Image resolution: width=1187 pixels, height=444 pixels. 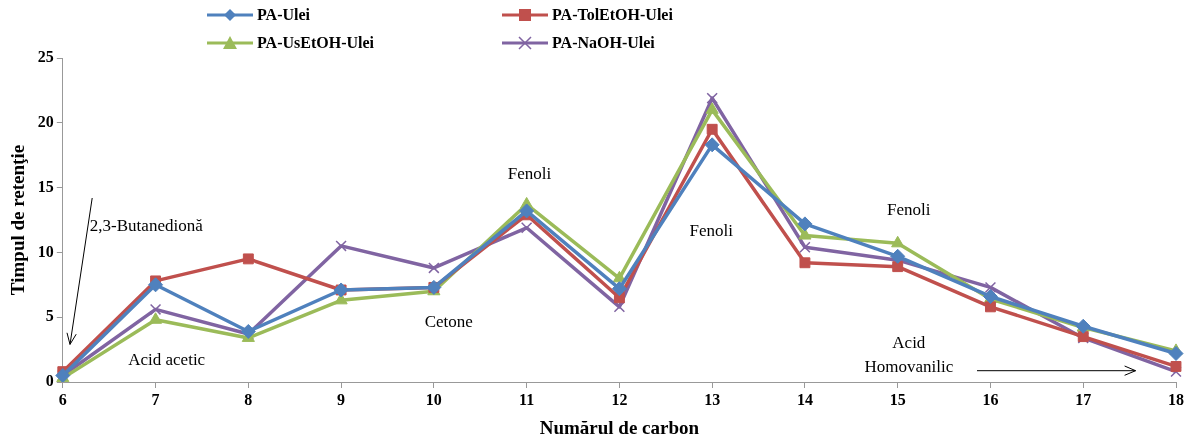 I want to click on x-axis-title: Numărul de carbon, so click(x=619, y=427).